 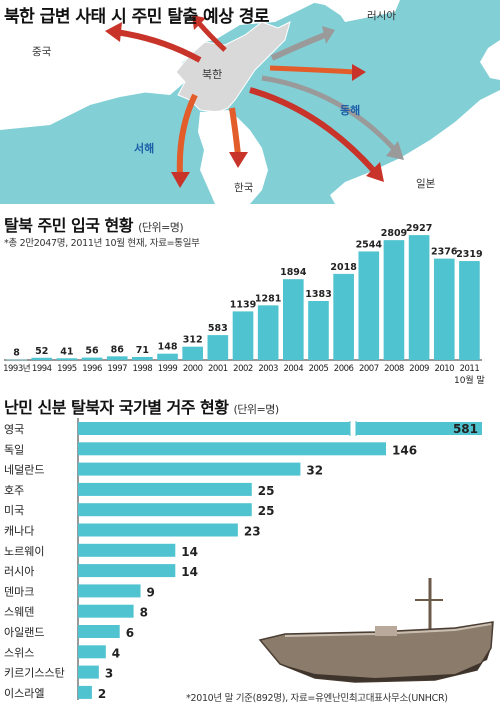 What do you see at coordinates (318, 294) in the screenshot?
I see `entries-value-label: 1383` at bounding box center [318, 294].